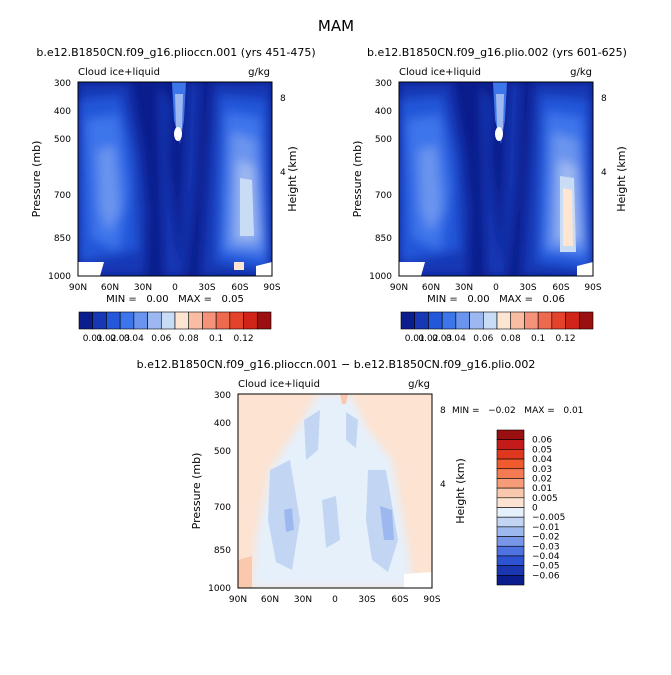  What do you see at coordinates (431, 600) in the screenshot?
I see `panel-3-xtick-90s: 90S` at bounding box center [431, 600].